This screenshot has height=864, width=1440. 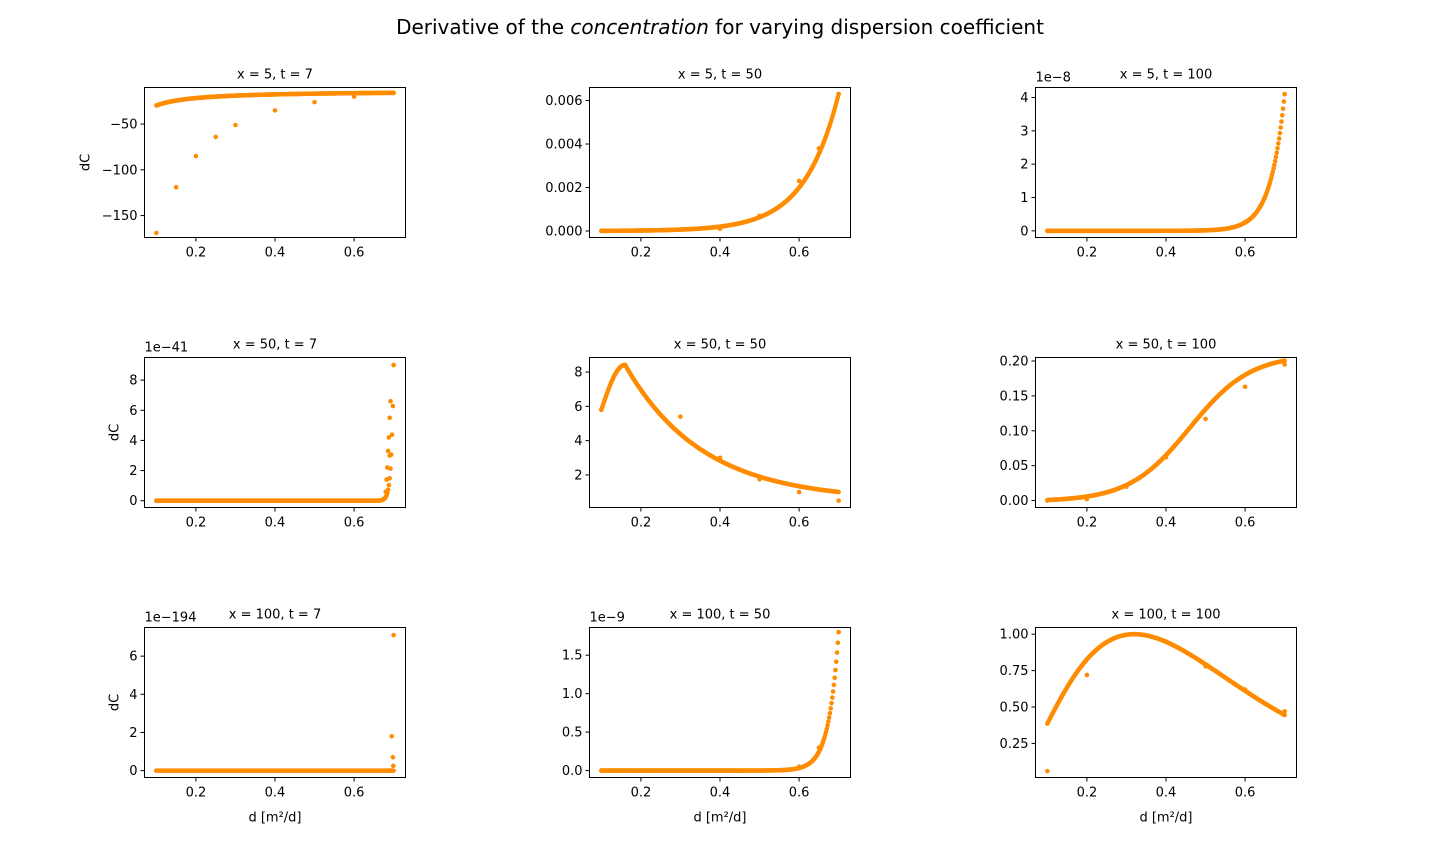 What do you see at coordinates (1024, 131) in the screenshot?
I see `y-tick-label: 3` at bounding box center [1024, 131].